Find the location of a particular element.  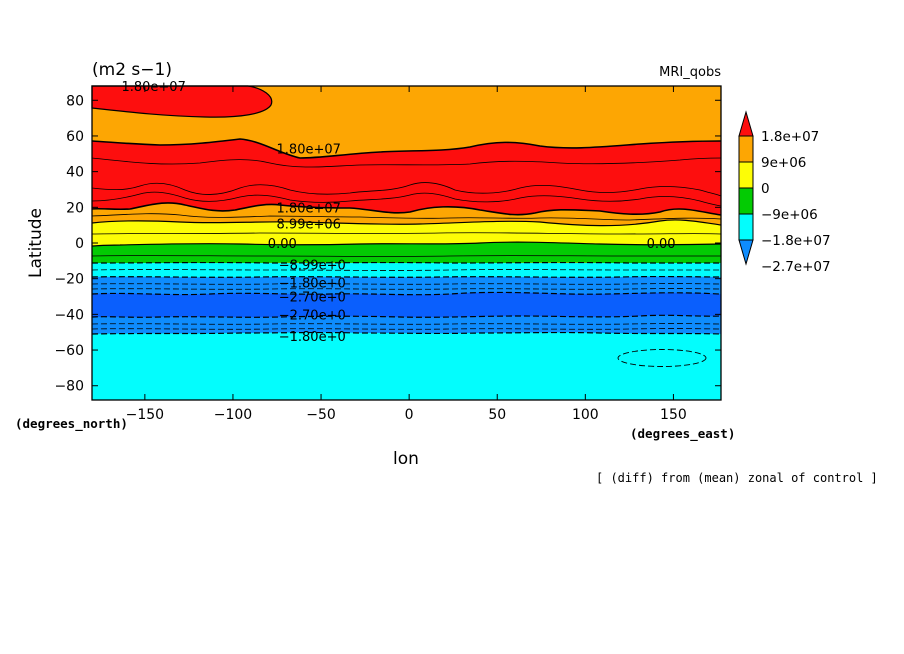

colorbar-arrow-bottom is located at coordinates (746, 252).